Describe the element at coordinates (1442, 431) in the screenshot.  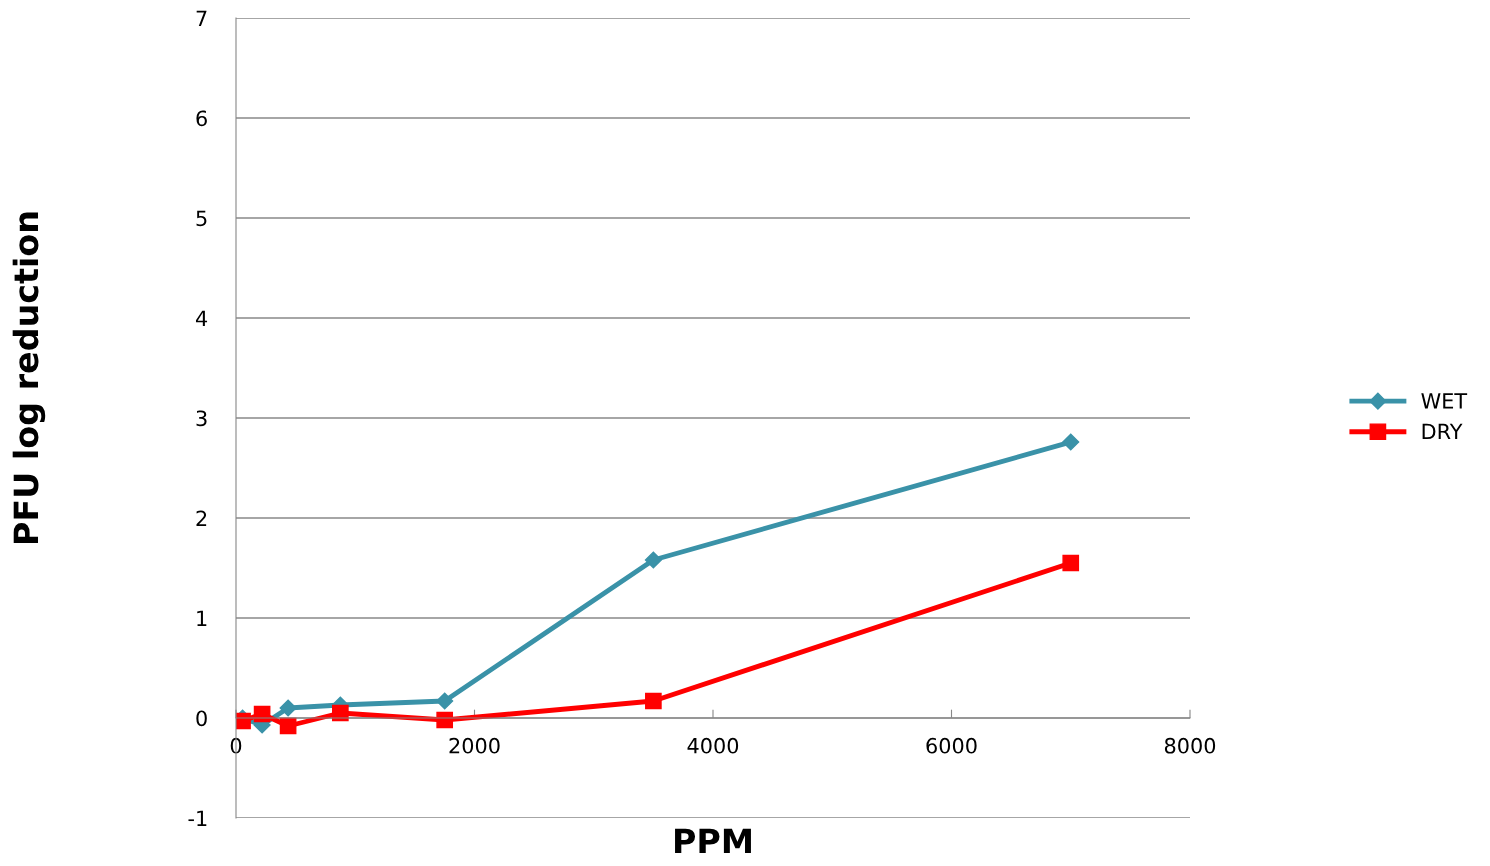
I see `legend-label: DRY` at that location.